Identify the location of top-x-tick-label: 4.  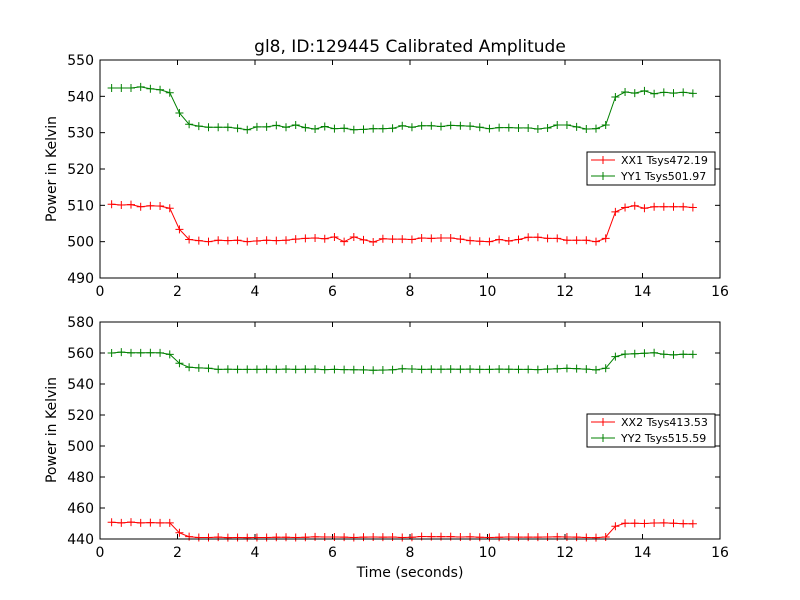
(255, 292).